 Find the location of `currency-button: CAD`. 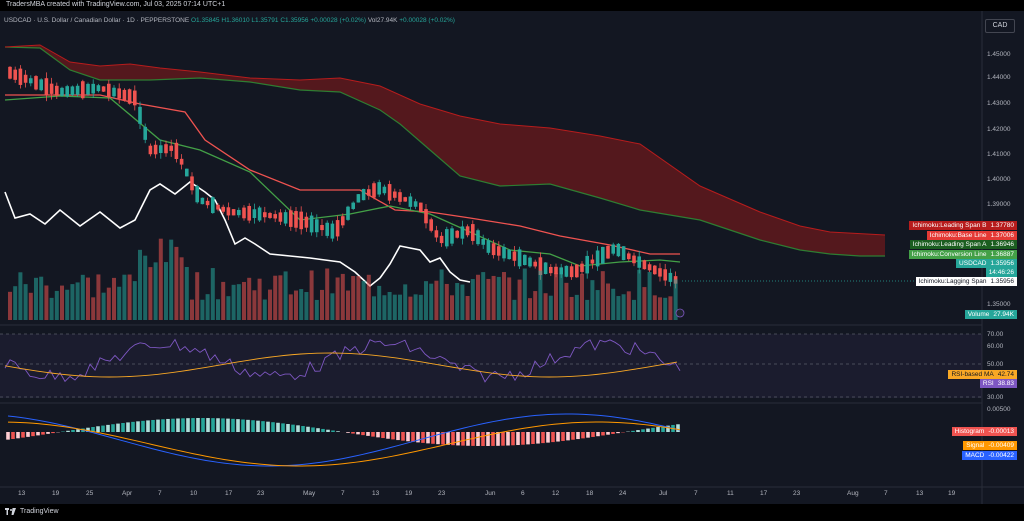

currency-button: CAD is located at coordinates (1000, 26).